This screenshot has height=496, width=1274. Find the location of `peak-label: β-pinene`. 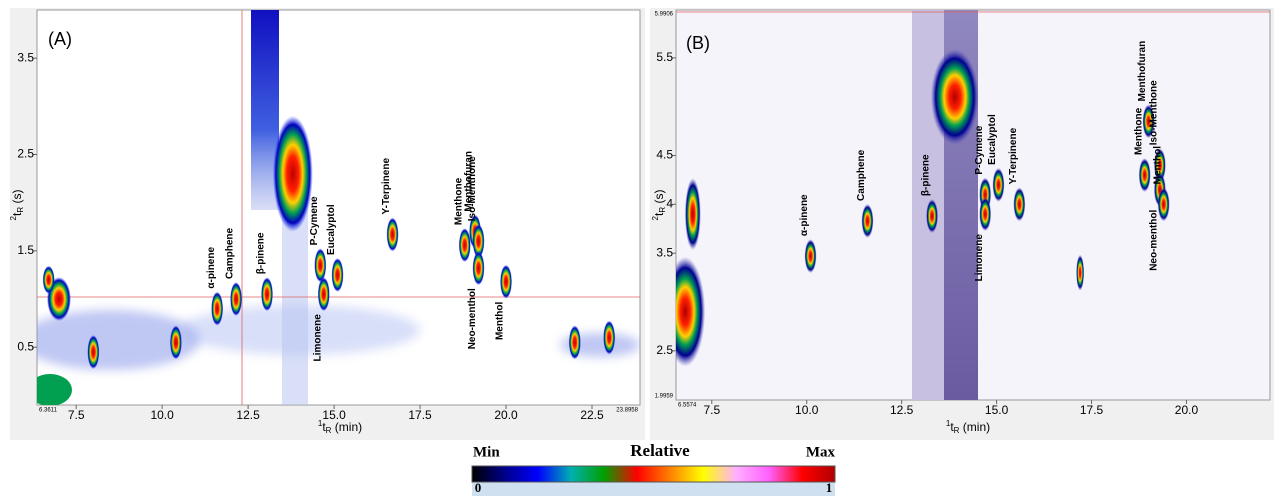

peak-label: β-pinene is located at coordinates (261, 253).